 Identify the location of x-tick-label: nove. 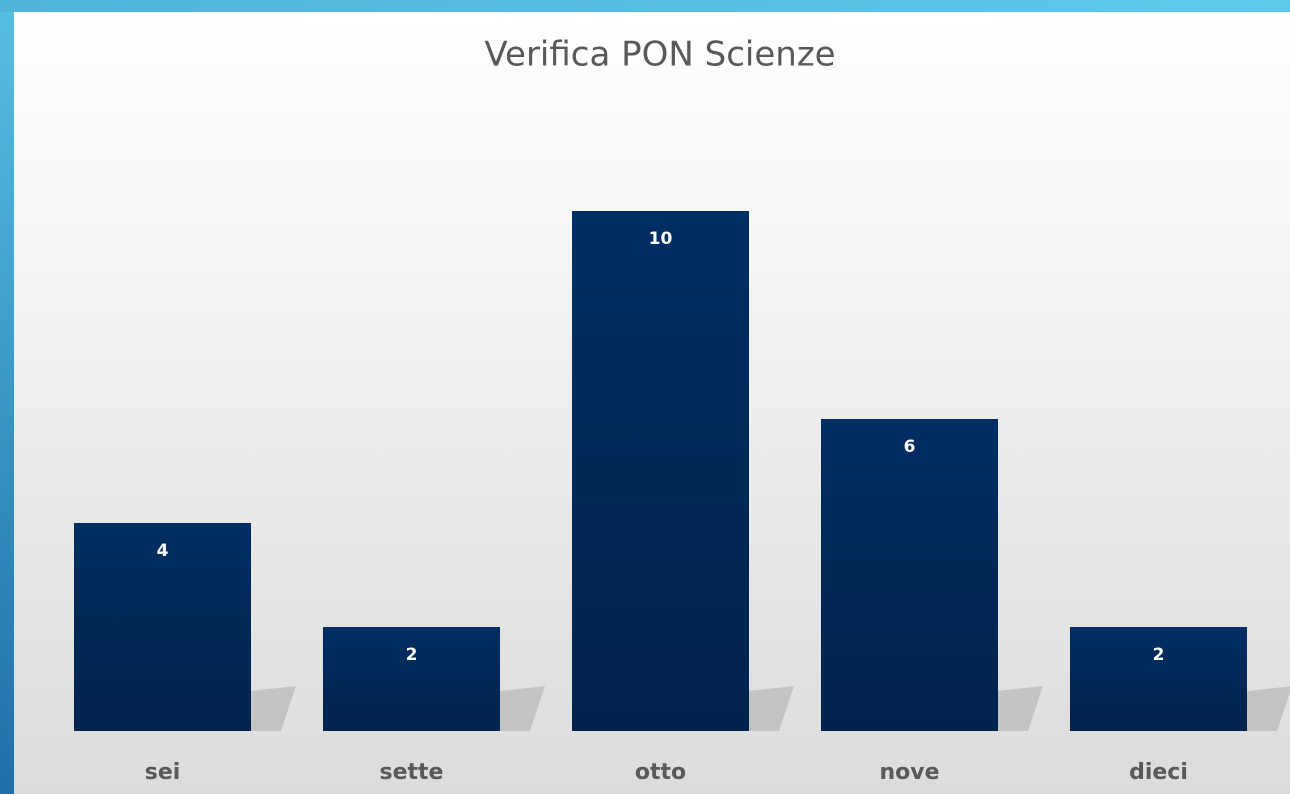
(909, 772).